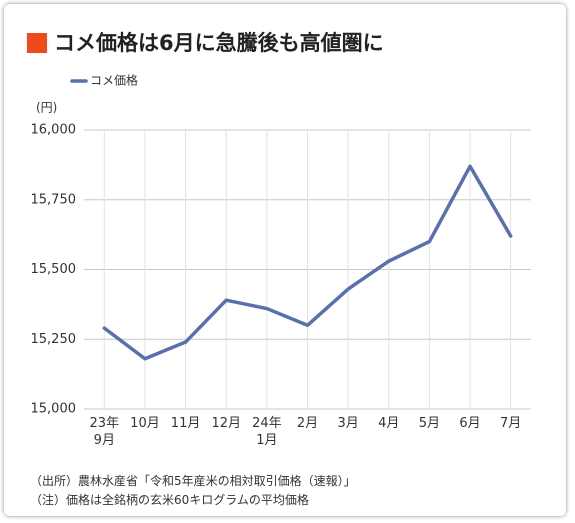 The width and height of the screenshot is (575, 523). Describe the element at coordinates (307, 423) in the screenshot. I see `x-tick-label: 2月` at that location.